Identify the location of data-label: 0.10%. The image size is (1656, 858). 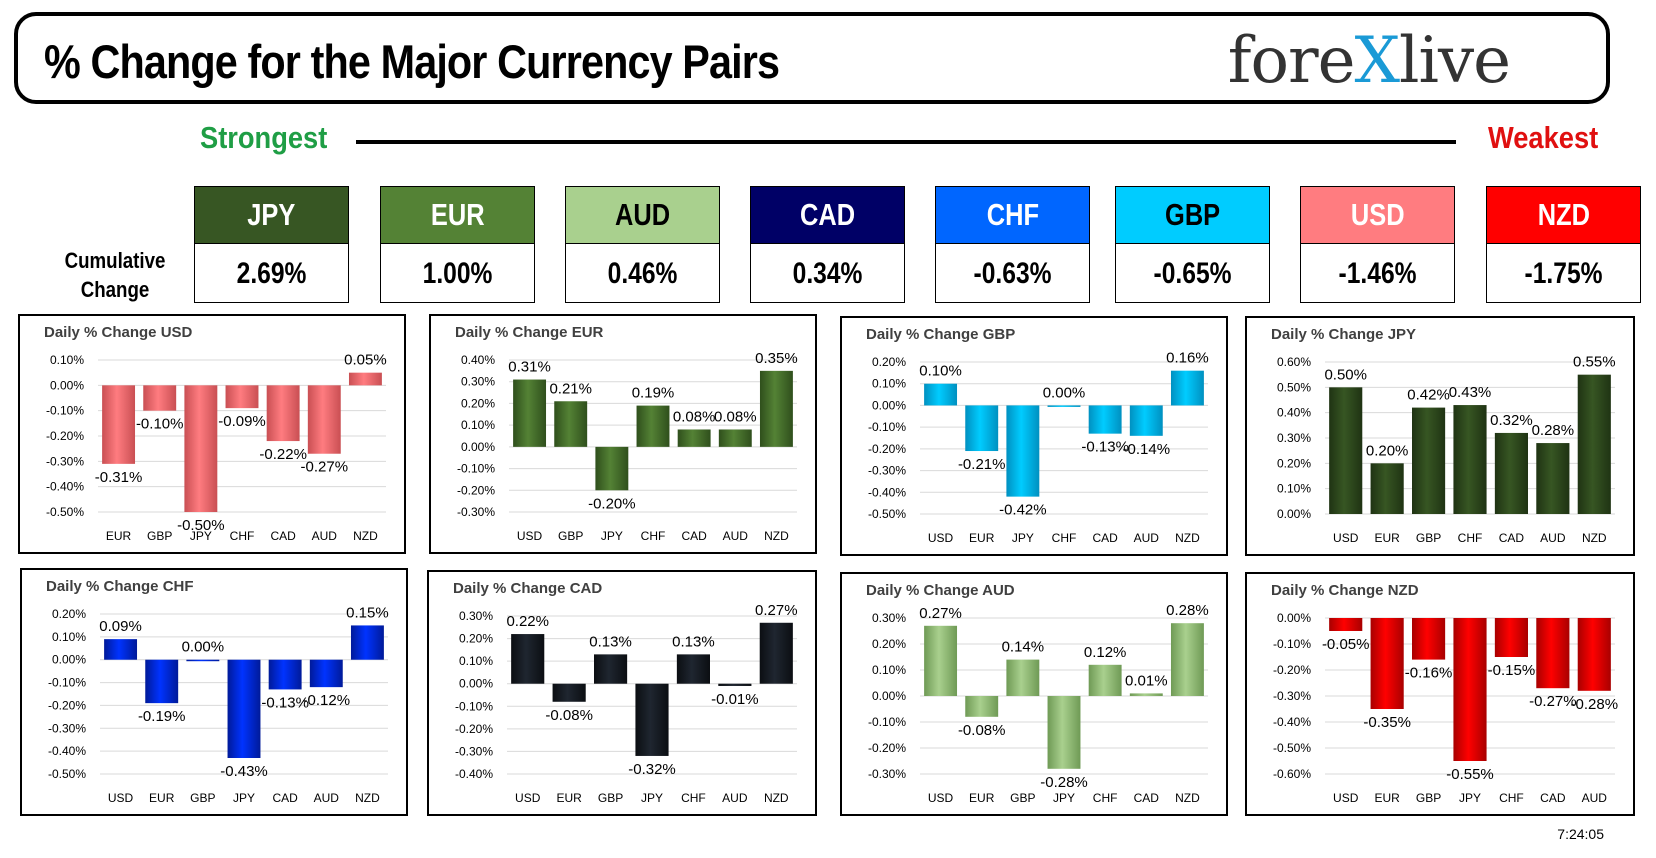
(940, 371).